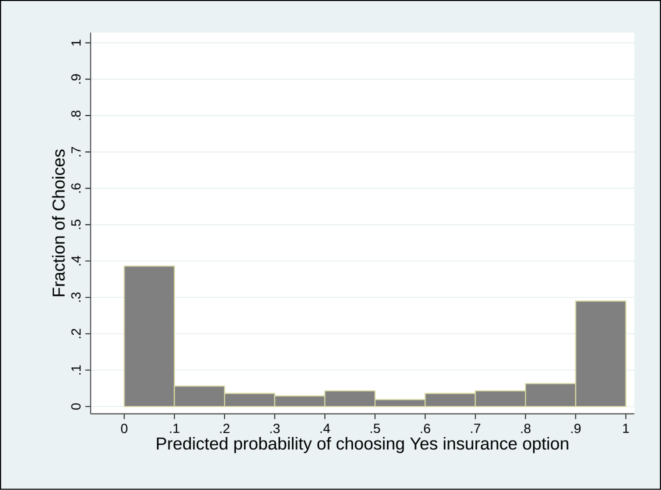 This screenshot has height=490, width=661. What do you see at coordinates (362, 445) in the screenshot?
I see `x-axis-title: Predicted probability of choosing Yes insurance option` at bounding box center [362, 445].